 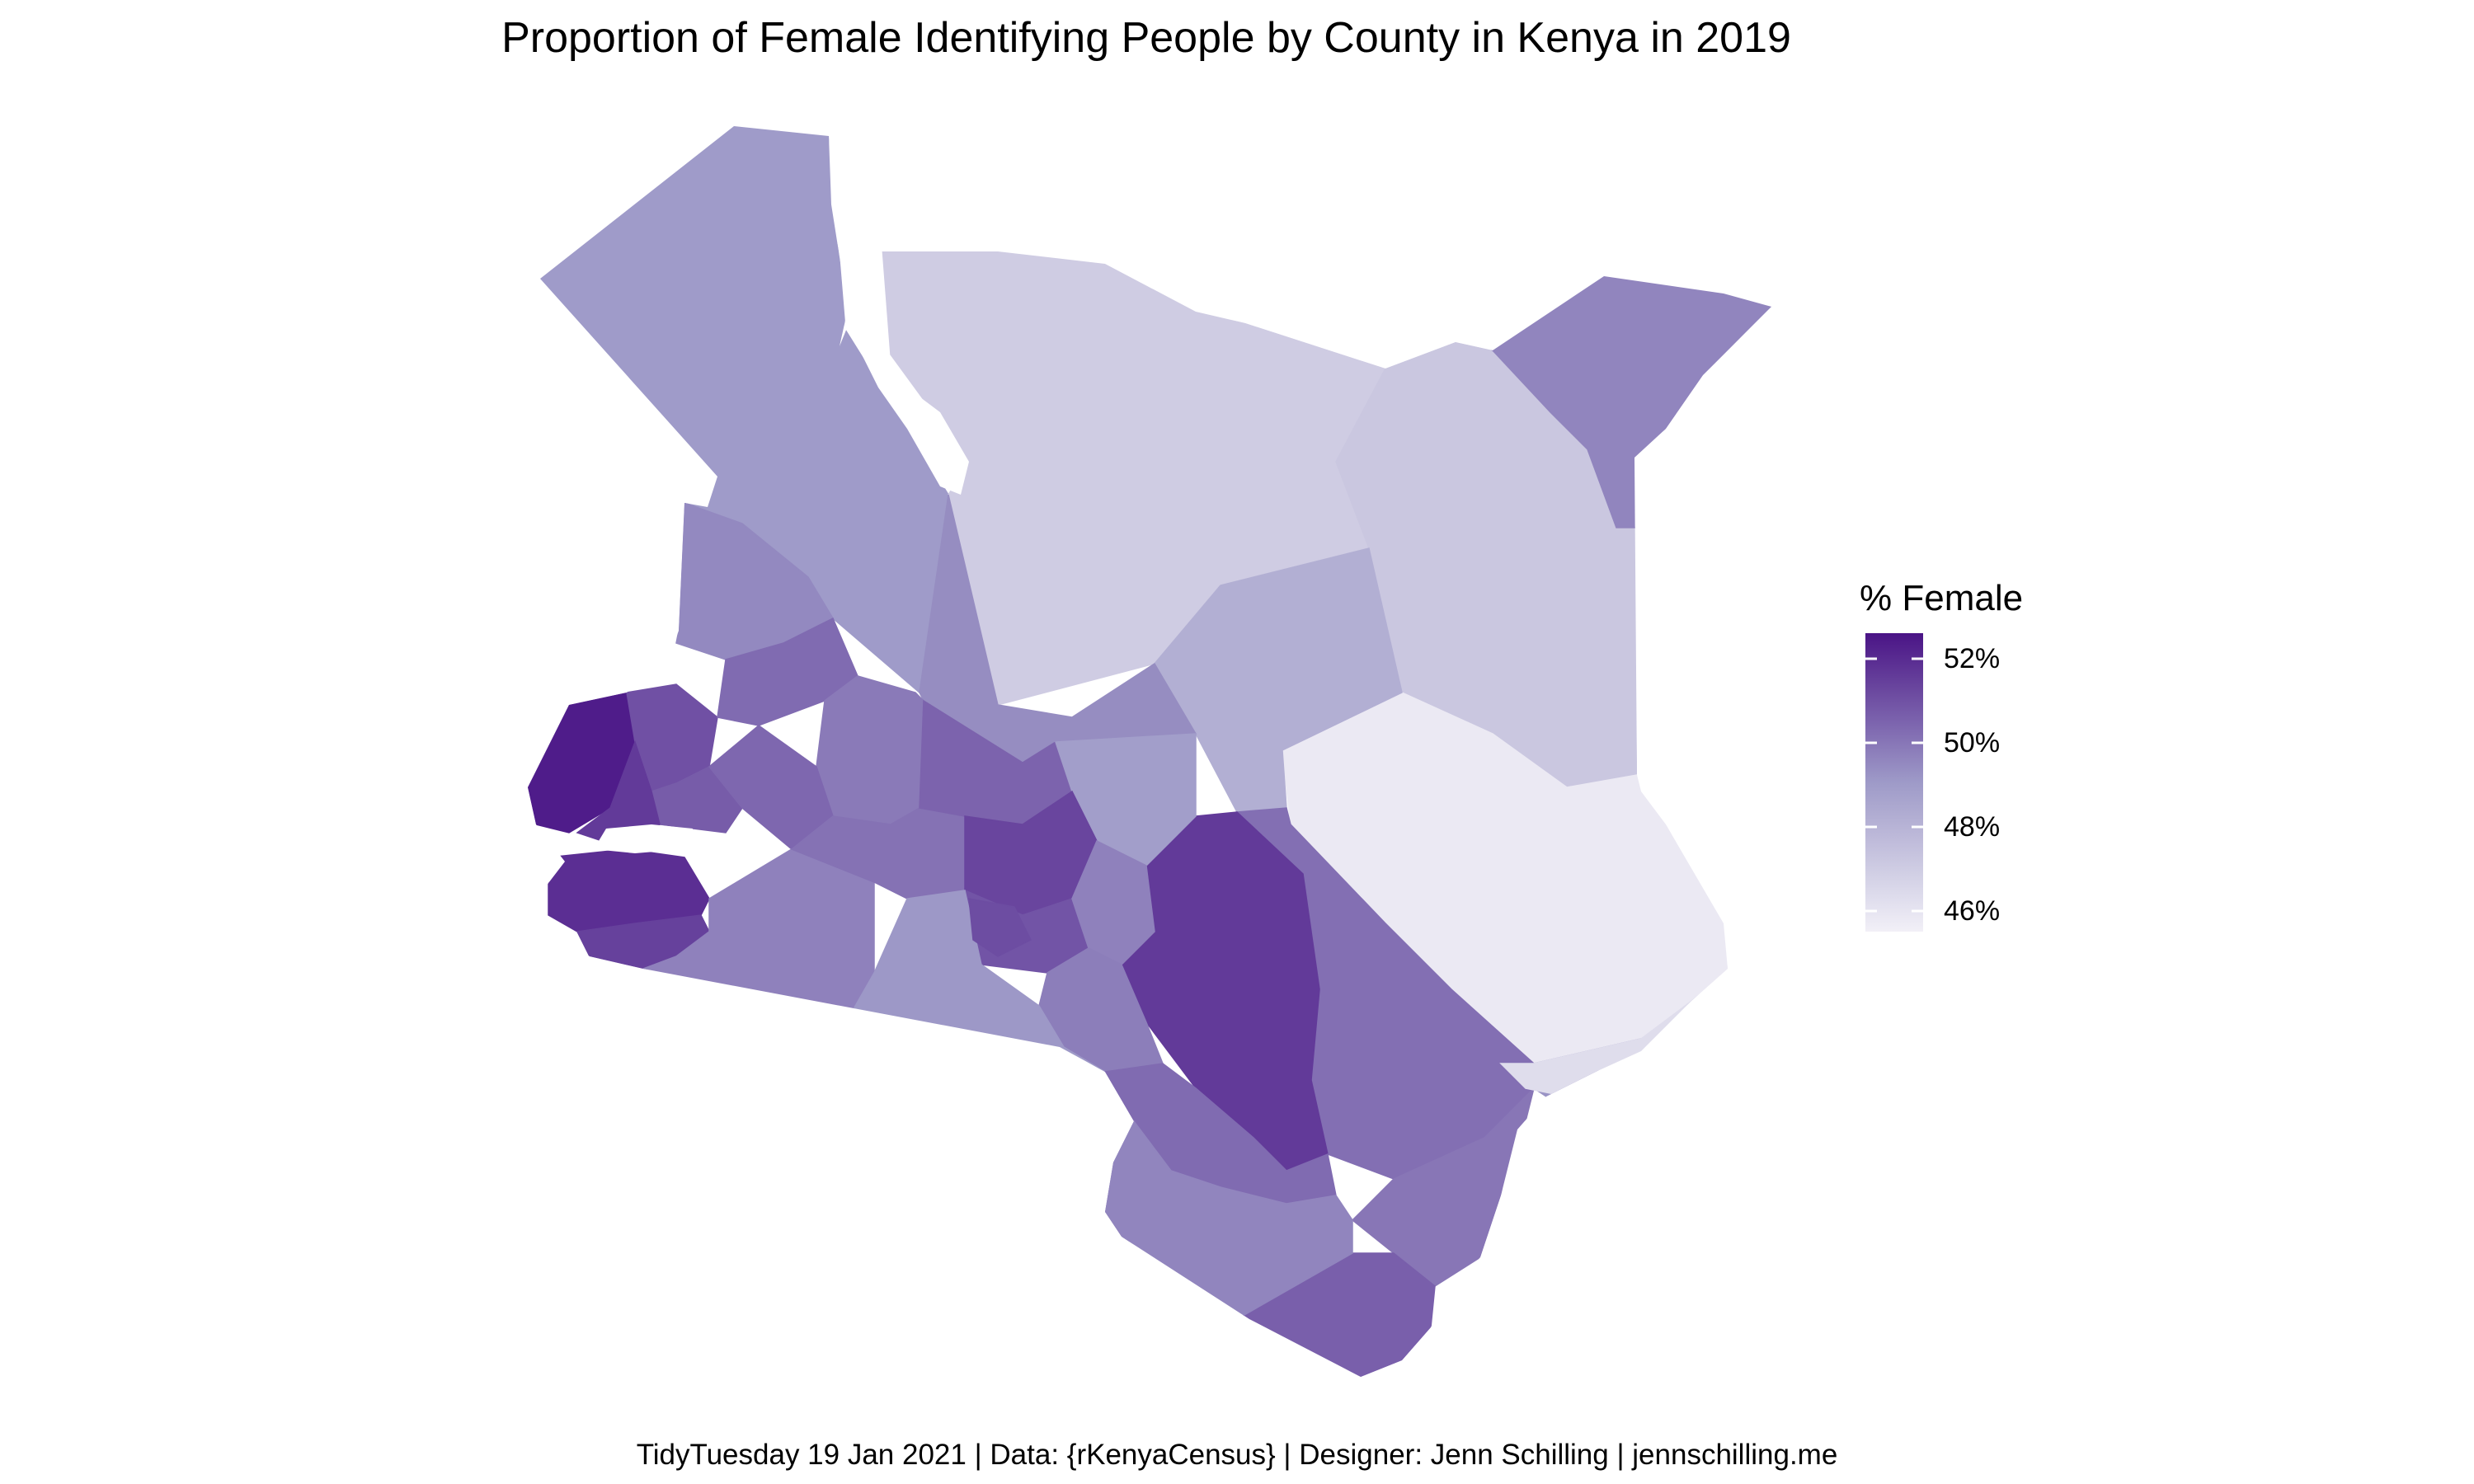 I want to click on legend-title: % Female, so click(x=1942, y=598).